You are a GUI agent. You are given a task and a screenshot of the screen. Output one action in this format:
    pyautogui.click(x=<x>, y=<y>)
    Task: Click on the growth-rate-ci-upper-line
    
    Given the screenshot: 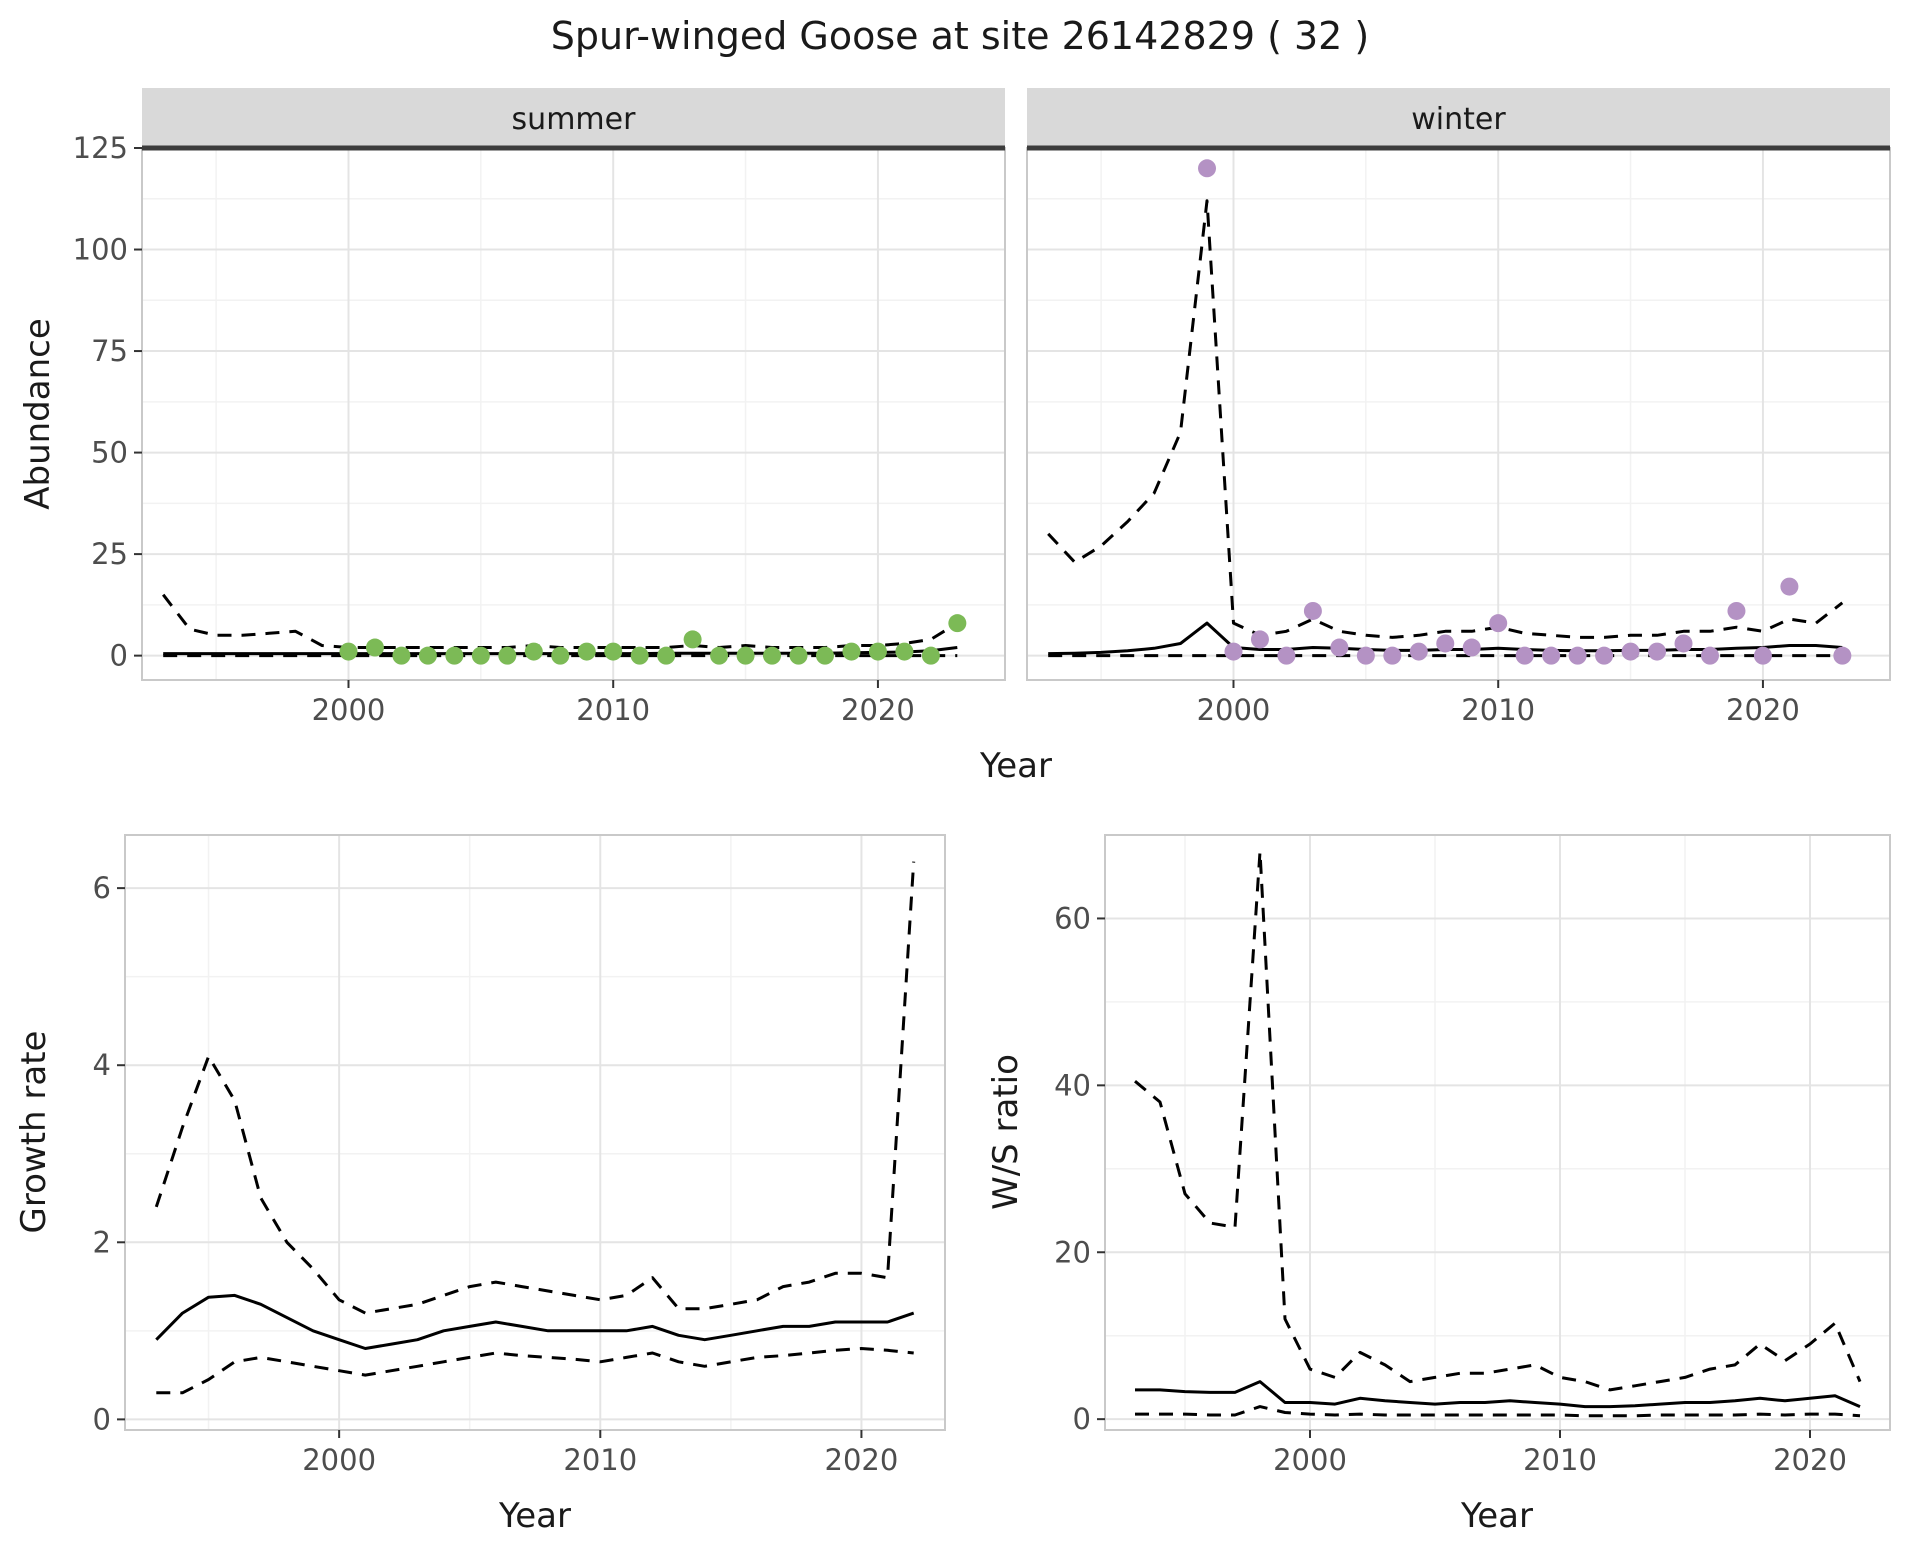 What is the action you would take?
    pyautogui.click(x=535, y=1088)
    